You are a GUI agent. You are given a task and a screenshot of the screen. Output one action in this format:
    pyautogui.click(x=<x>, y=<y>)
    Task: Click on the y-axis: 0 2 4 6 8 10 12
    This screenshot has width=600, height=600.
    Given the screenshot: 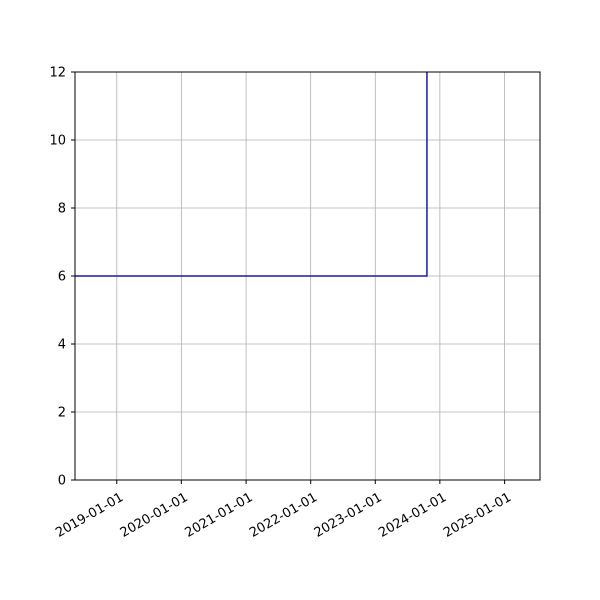 What is the action you would take?
    pyautogui.click(x=62, y=277)
    